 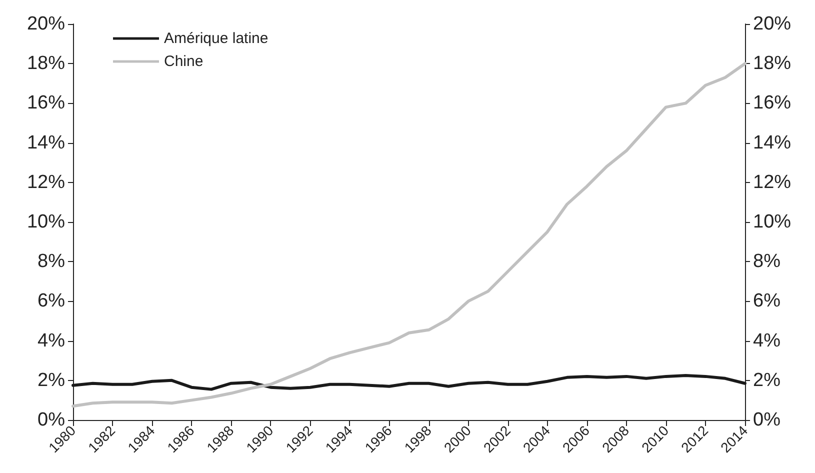 What do you see at coordinates (52, 380) in the screenshot?
I see `y-tick-label: 2%` at bounding box center [52, 380].